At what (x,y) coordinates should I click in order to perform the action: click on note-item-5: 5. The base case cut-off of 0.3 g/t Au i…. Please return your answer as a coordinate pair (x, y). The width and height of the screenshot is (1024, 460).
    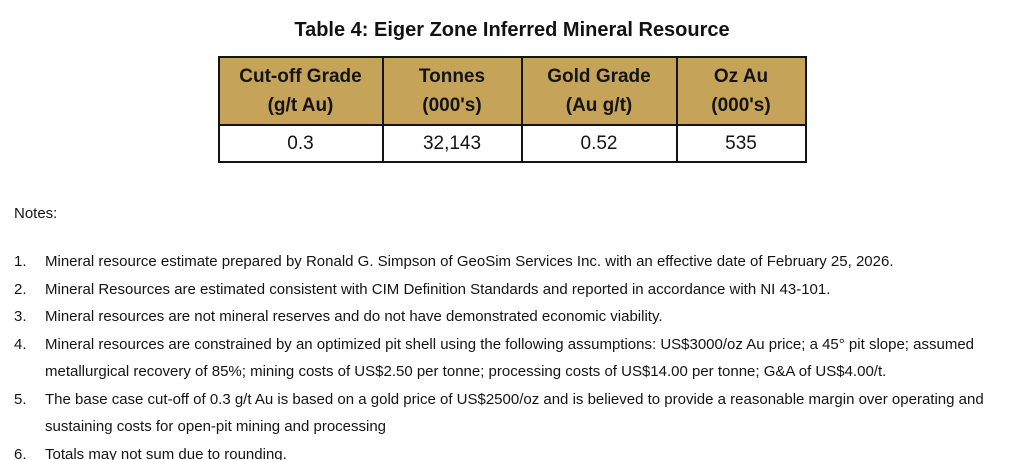
    Looking at the image, I should click on (511, 413).